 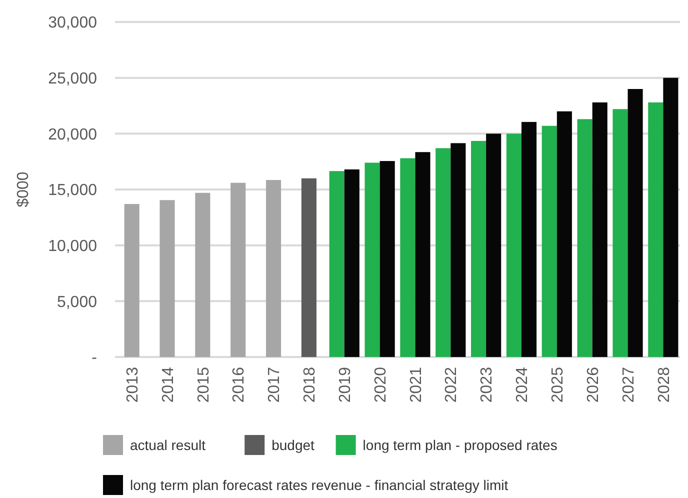 What do you see at coordinates (73, 79) in the screenshot?
I see `y-tick-label: 25,000` at bounding box center [73, 79].